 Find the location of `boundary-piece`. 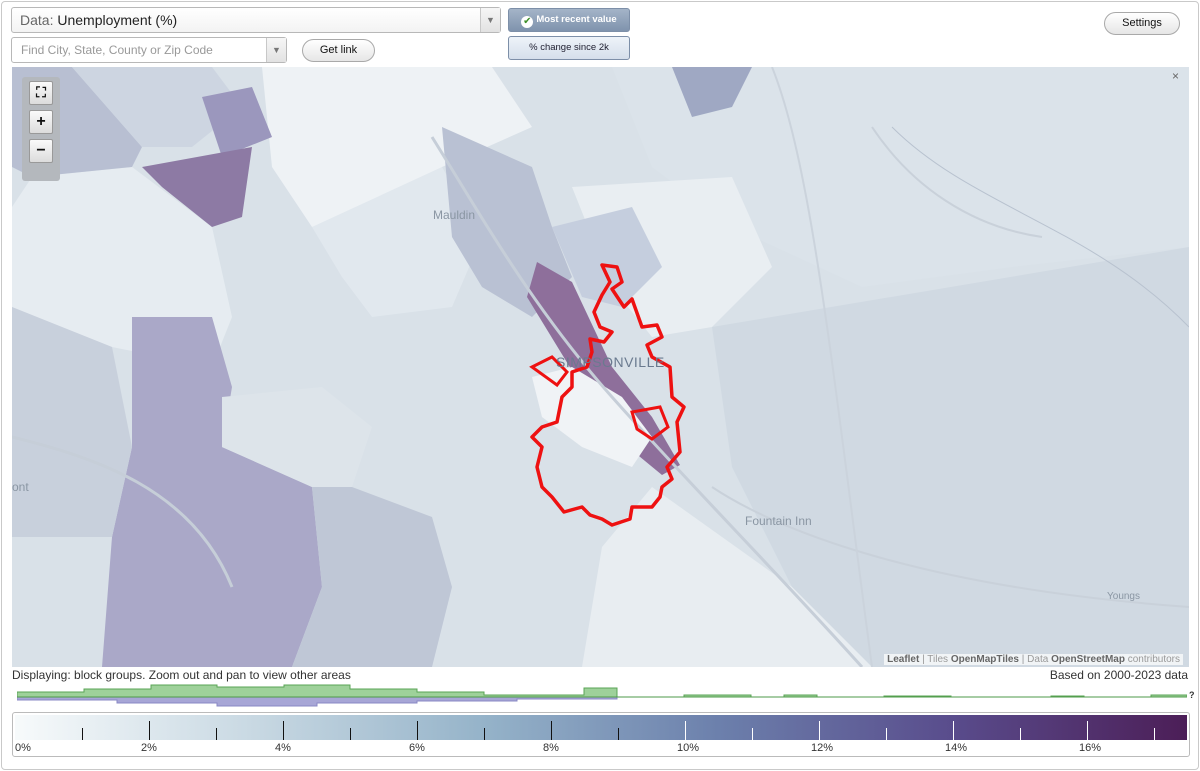

boundary-piece is located at coordinates (549, 371).